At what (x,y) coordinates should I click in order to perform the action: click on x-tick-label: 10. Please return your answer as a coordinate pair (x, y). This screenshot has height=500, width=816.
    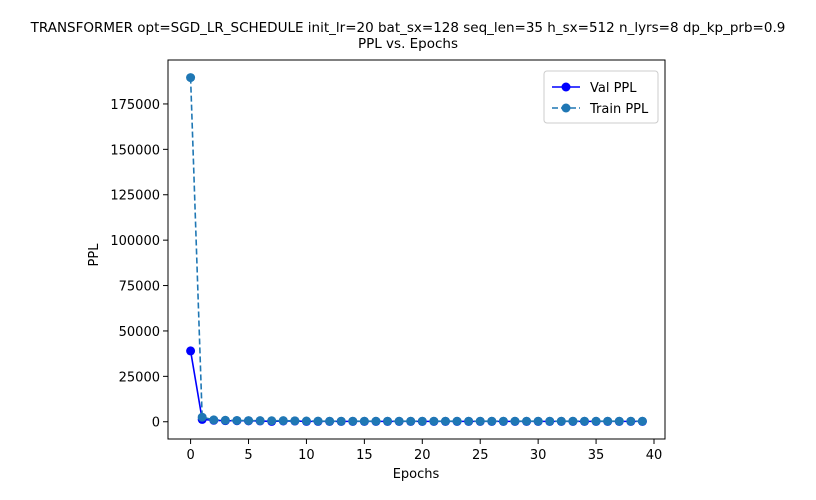
    Looking at the image, I should click on (306, 455).